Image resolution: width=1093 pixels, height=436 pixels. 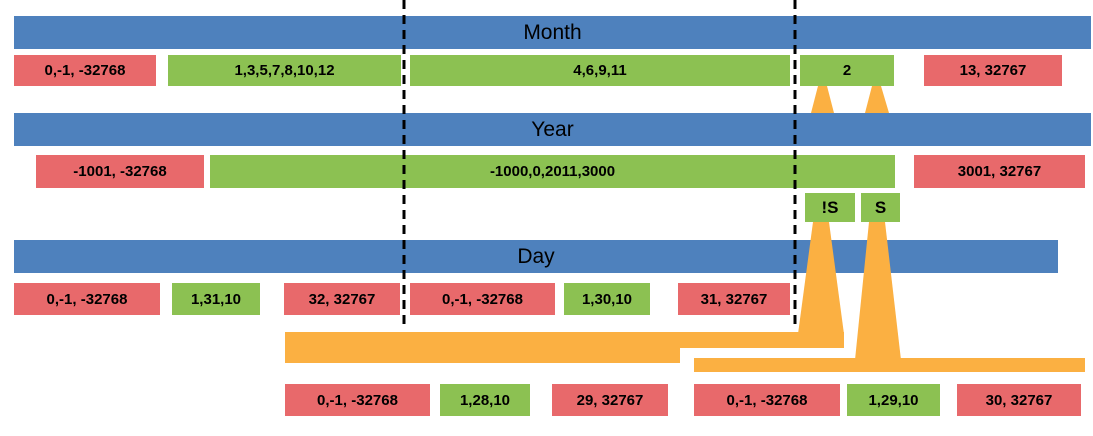 I want to click on month-class-box-4: 2, so click(x=847, y=70).